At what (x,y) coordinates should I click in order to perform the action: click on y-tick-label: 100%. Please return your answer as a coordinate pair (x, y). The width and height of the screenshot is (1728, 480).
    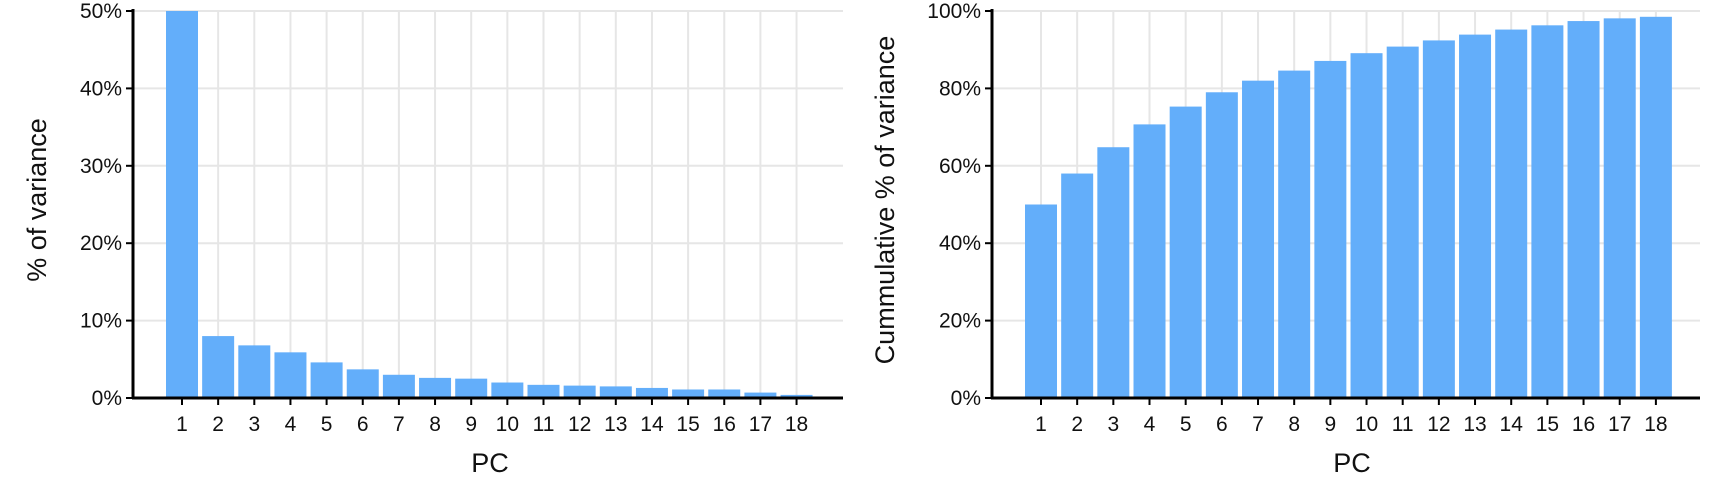
    Looking at the image, I should click on (954, 11).